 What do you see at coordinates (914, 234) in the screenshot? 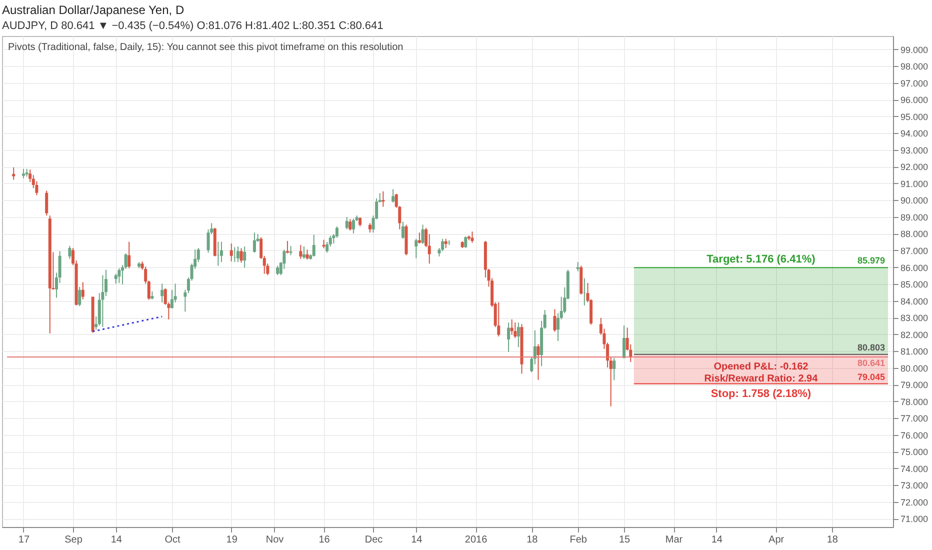
I see `y-tick-label: 88.000` at bounding box center [914, 234].